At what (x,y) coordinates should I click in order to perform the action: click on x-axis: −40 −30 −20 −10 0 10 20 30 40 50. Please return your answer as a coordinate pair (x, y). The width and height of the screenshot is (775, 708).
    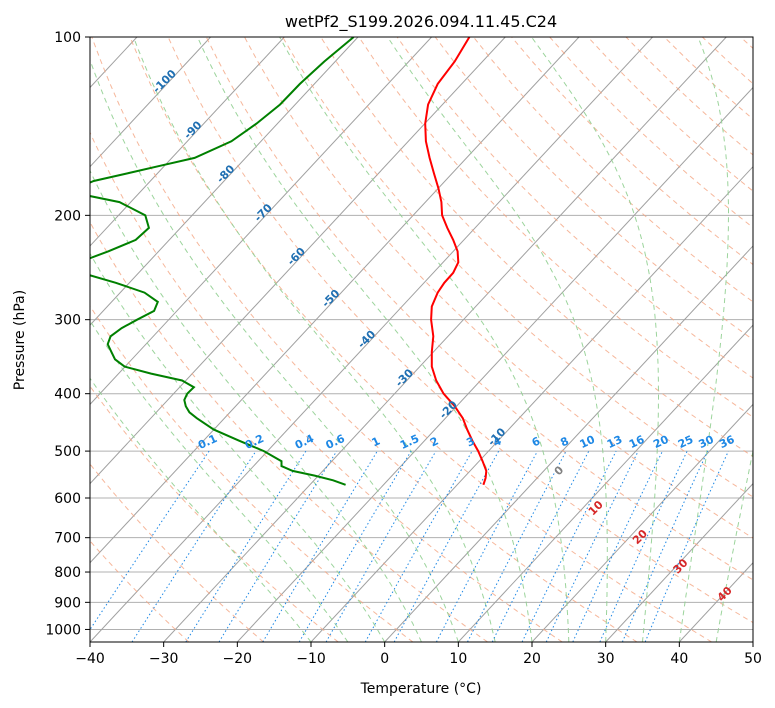
    Looking at the image, I should click on (418, 654).